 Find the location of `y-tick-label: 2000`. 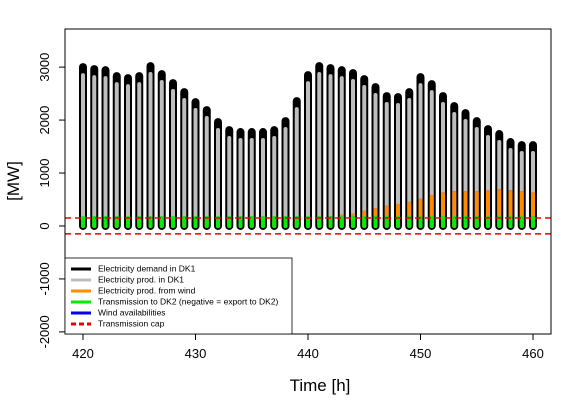

y-tick-label: 2000 is located at coordinates (44, 120).